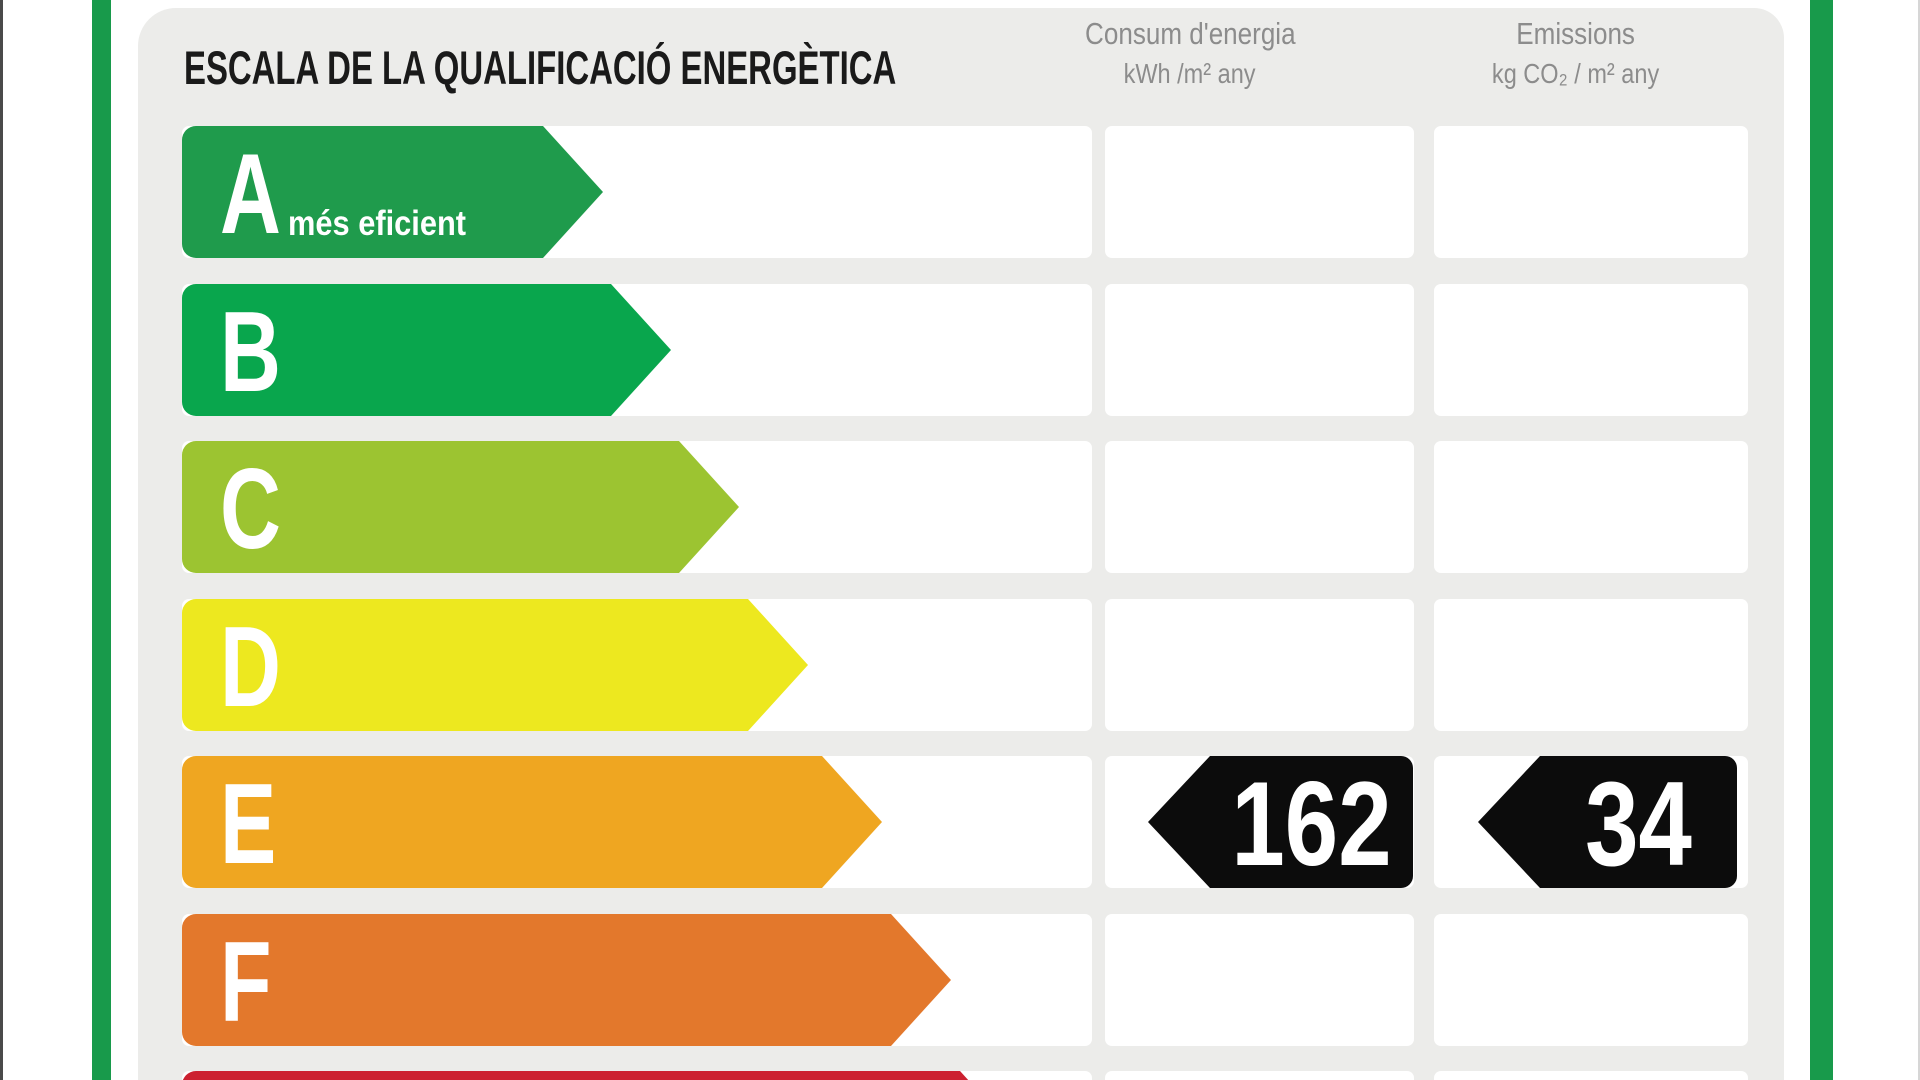  Describe the element at coordinates (960, 823) in the screenshot. I see `rating-row-E: E 162 34` at that location.